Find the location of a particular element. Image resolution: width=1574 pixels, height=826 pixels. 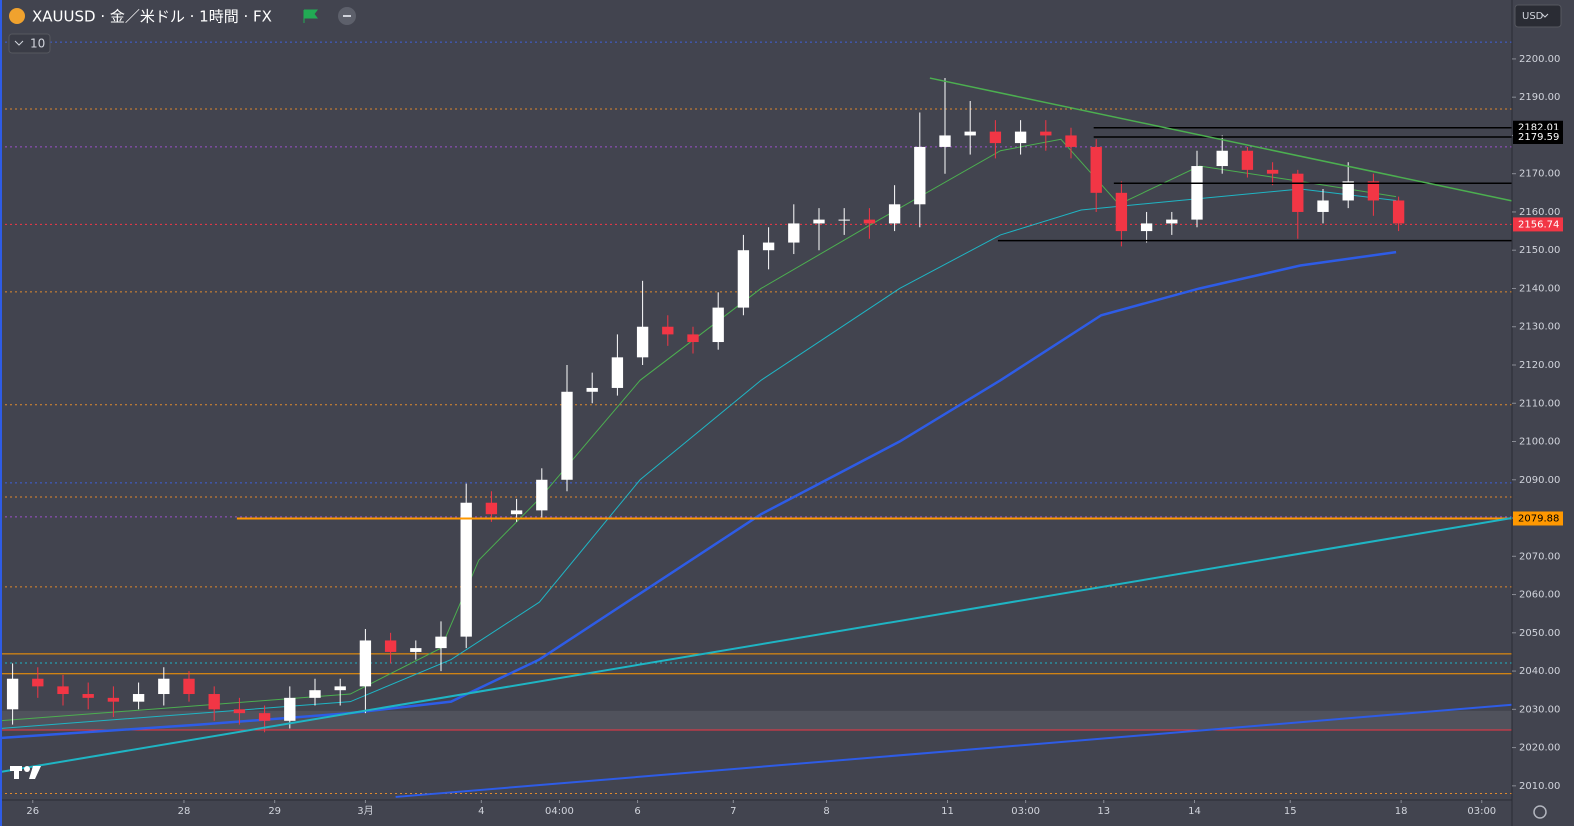

zone is located at coordinates (756, 720).